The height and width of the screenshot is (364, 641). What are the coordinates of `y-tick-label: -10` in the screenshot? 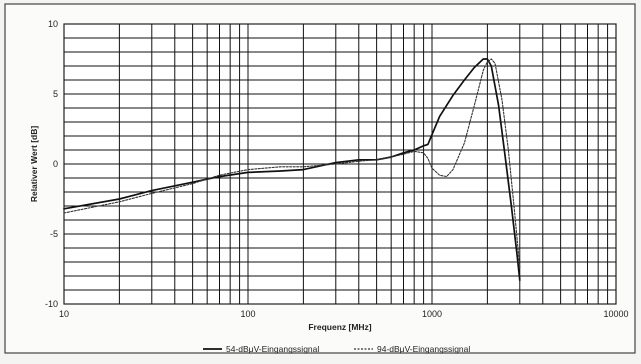 It's located at (51, 304).